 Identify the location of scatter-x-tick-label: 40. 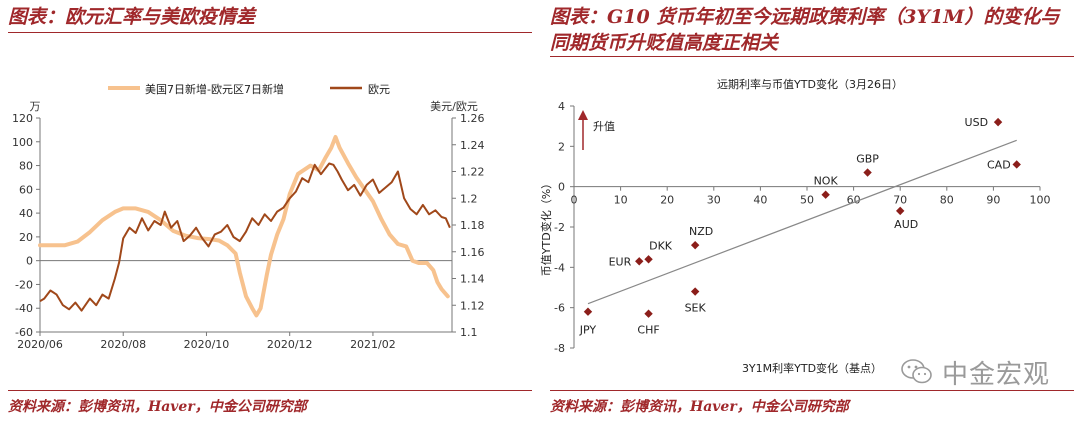
(760, 200).